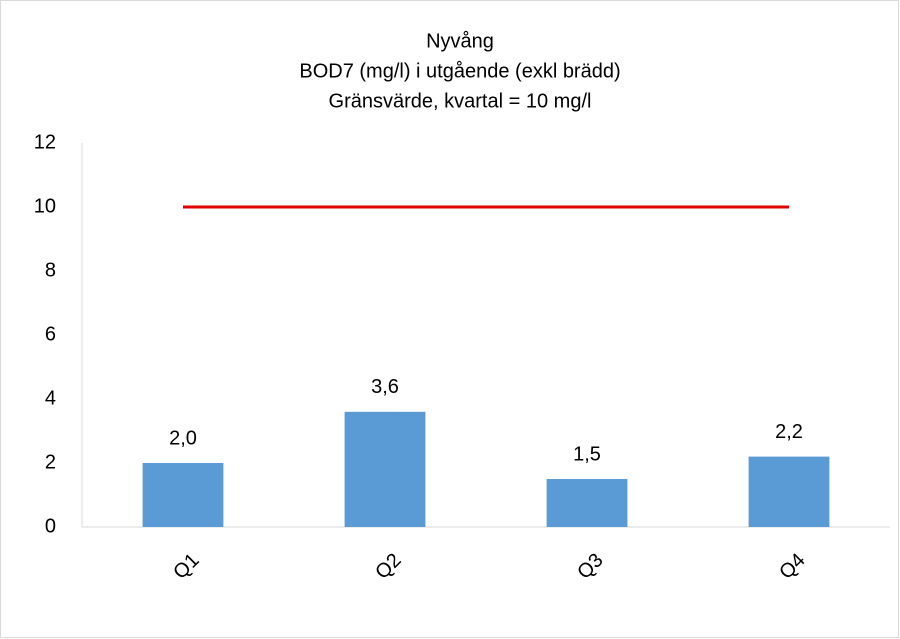 The image size is (900, 639). What do you see at coordinates (587, 454) in the screenshot?
I see `data-label: 1,5` at bounding box center [587, 454].